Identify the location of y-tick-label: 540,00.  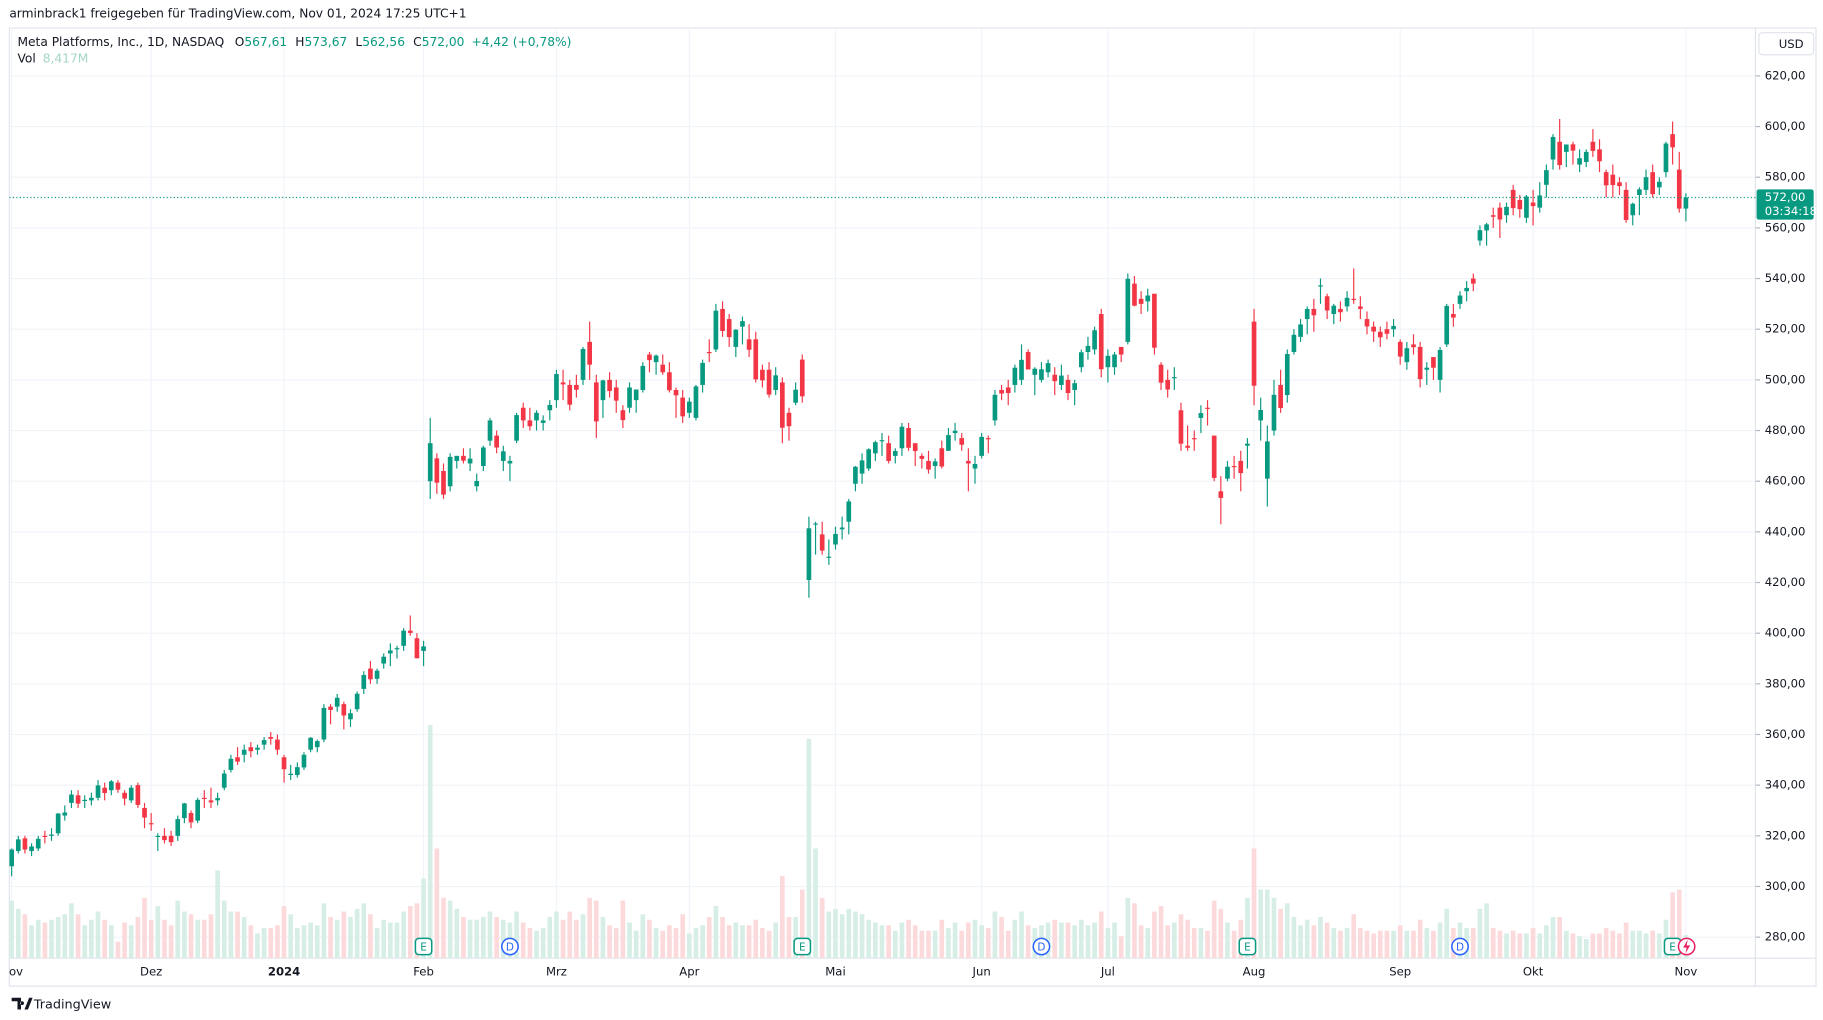
(1785, 278).